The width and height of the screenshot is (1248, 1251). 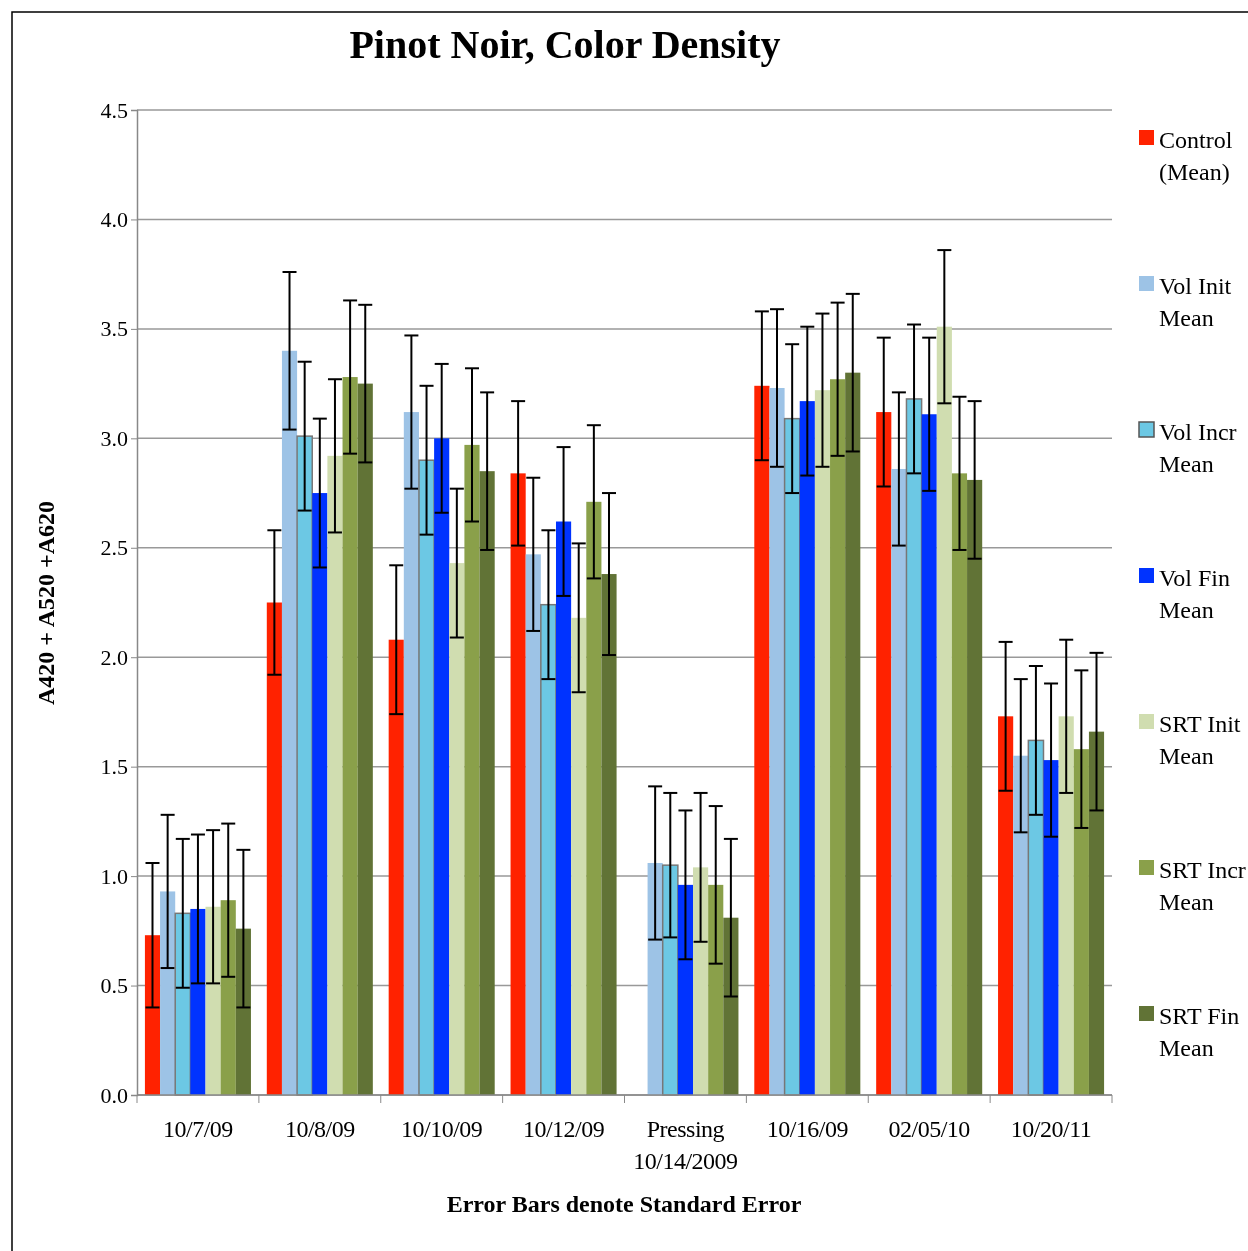 What do you see at coordinates (1202, 886) in the screenshot?
I see `legend-label: SRT Incr Mean` at bounding box center [1202, 886].